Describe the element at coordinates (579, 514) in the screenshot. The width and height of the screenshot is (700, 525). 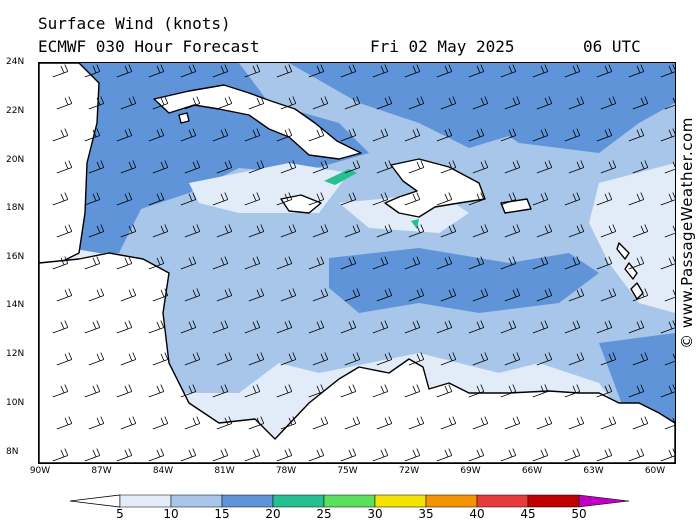
I see `colorbar-label: 50` at that location.